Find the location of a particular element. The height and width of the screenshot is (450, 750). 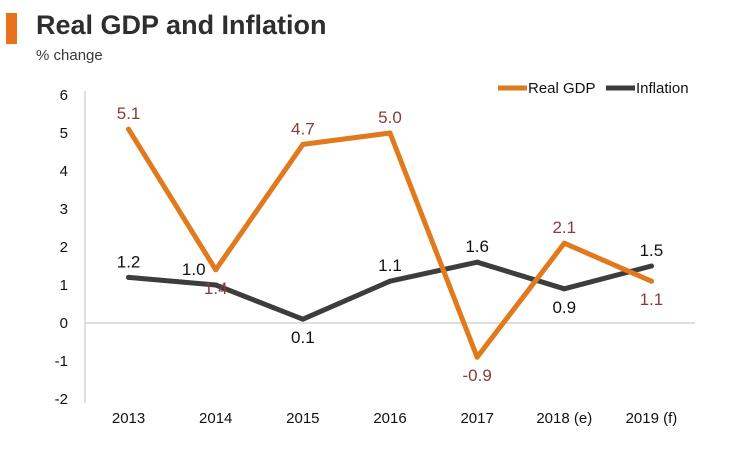

y-tick-label: 2 is located at coordinates (64, 247).